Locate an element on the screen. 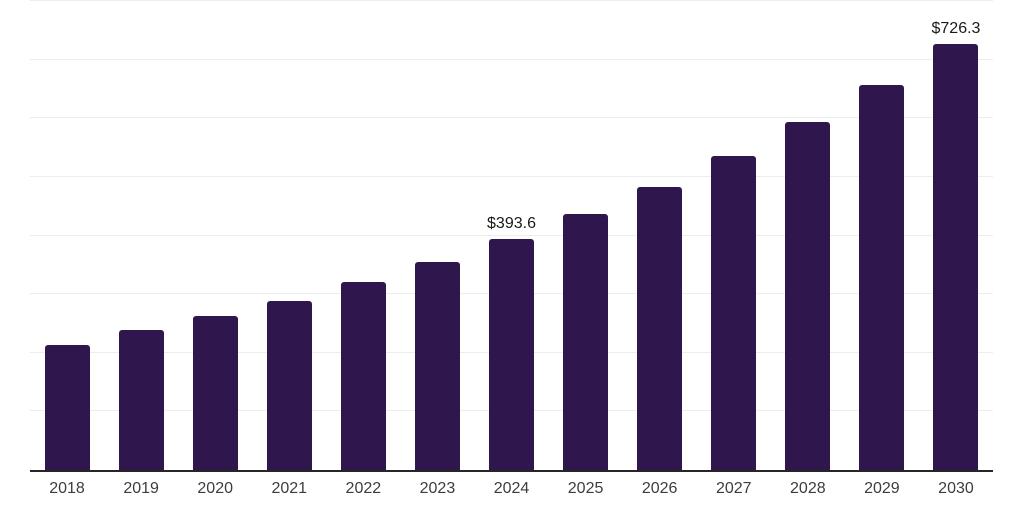  bar-band-2024: $393.6 is located at coordinates (511, 235).